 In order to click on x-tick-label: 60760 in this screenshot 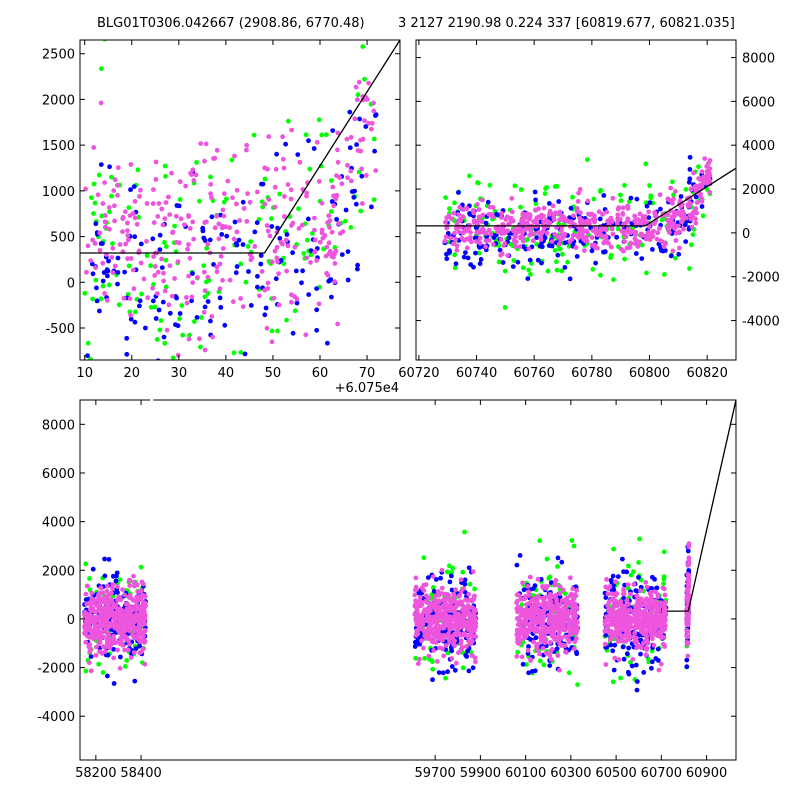, I will do `click(534, 373)`.